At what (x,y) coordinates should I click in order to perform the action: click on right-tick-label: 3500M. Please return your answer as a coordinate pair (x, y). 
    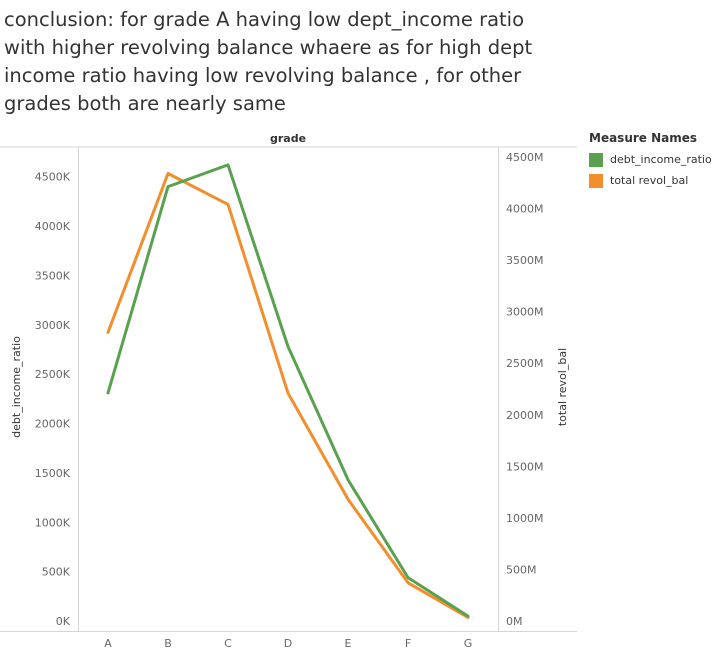
    Looking at the image, I should click on (525, 260).